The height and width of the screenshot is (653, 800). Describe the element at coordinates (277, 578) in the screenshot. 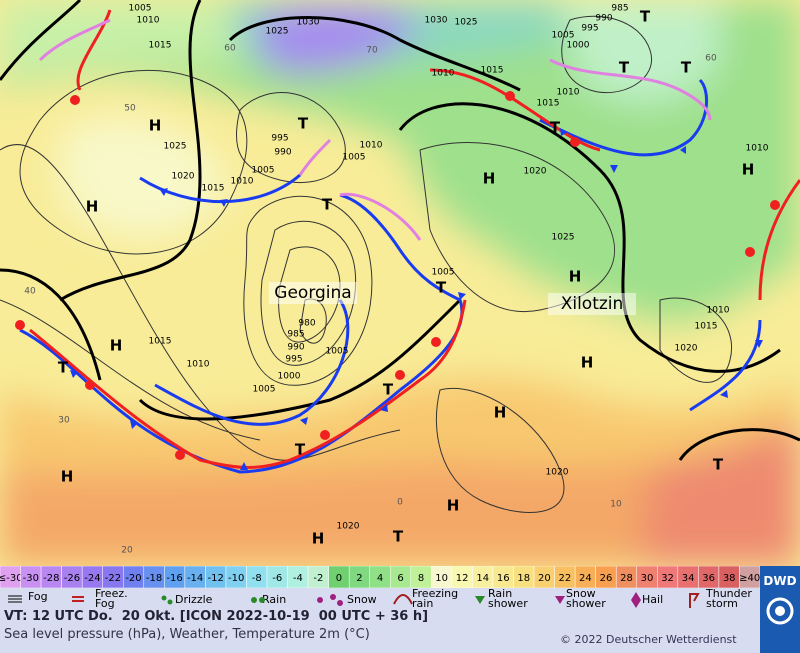

I see `scale-label: -6` at that location.